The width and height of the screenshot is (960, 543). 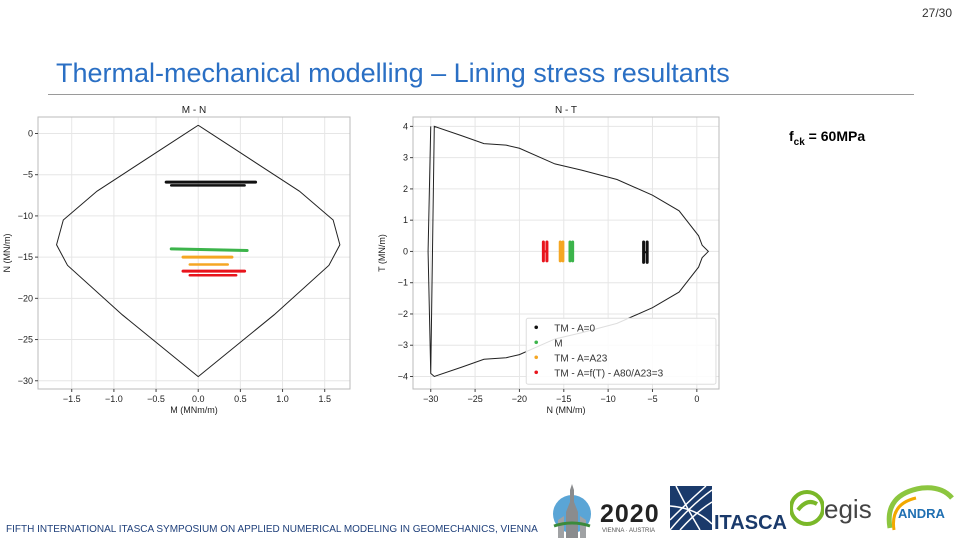 I want to click on page-number: 27/30, so click(x=936, y=13).